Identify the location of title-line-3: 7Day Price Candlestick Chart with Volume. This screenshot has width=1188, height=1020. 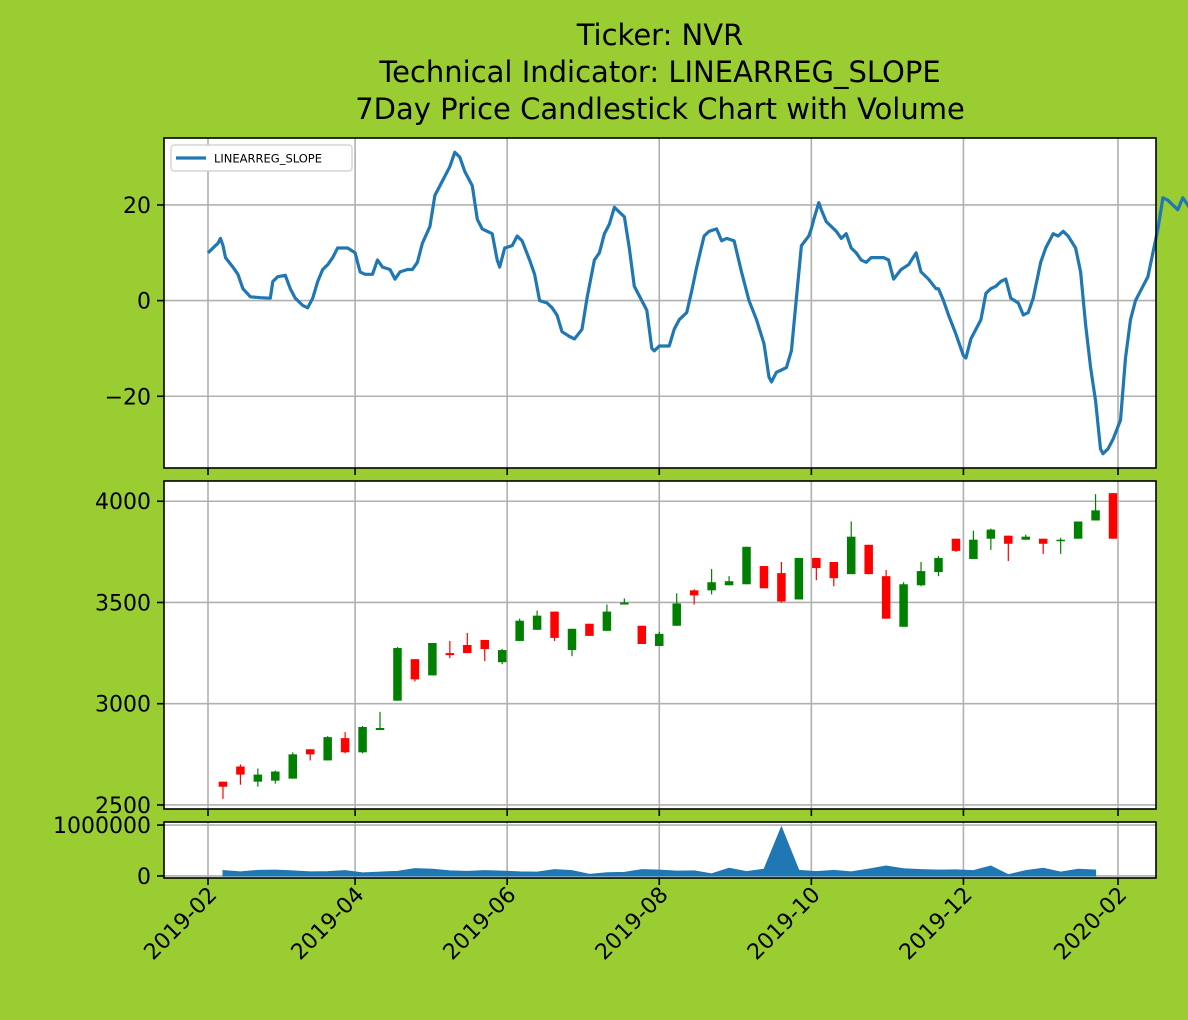
(660, 109).